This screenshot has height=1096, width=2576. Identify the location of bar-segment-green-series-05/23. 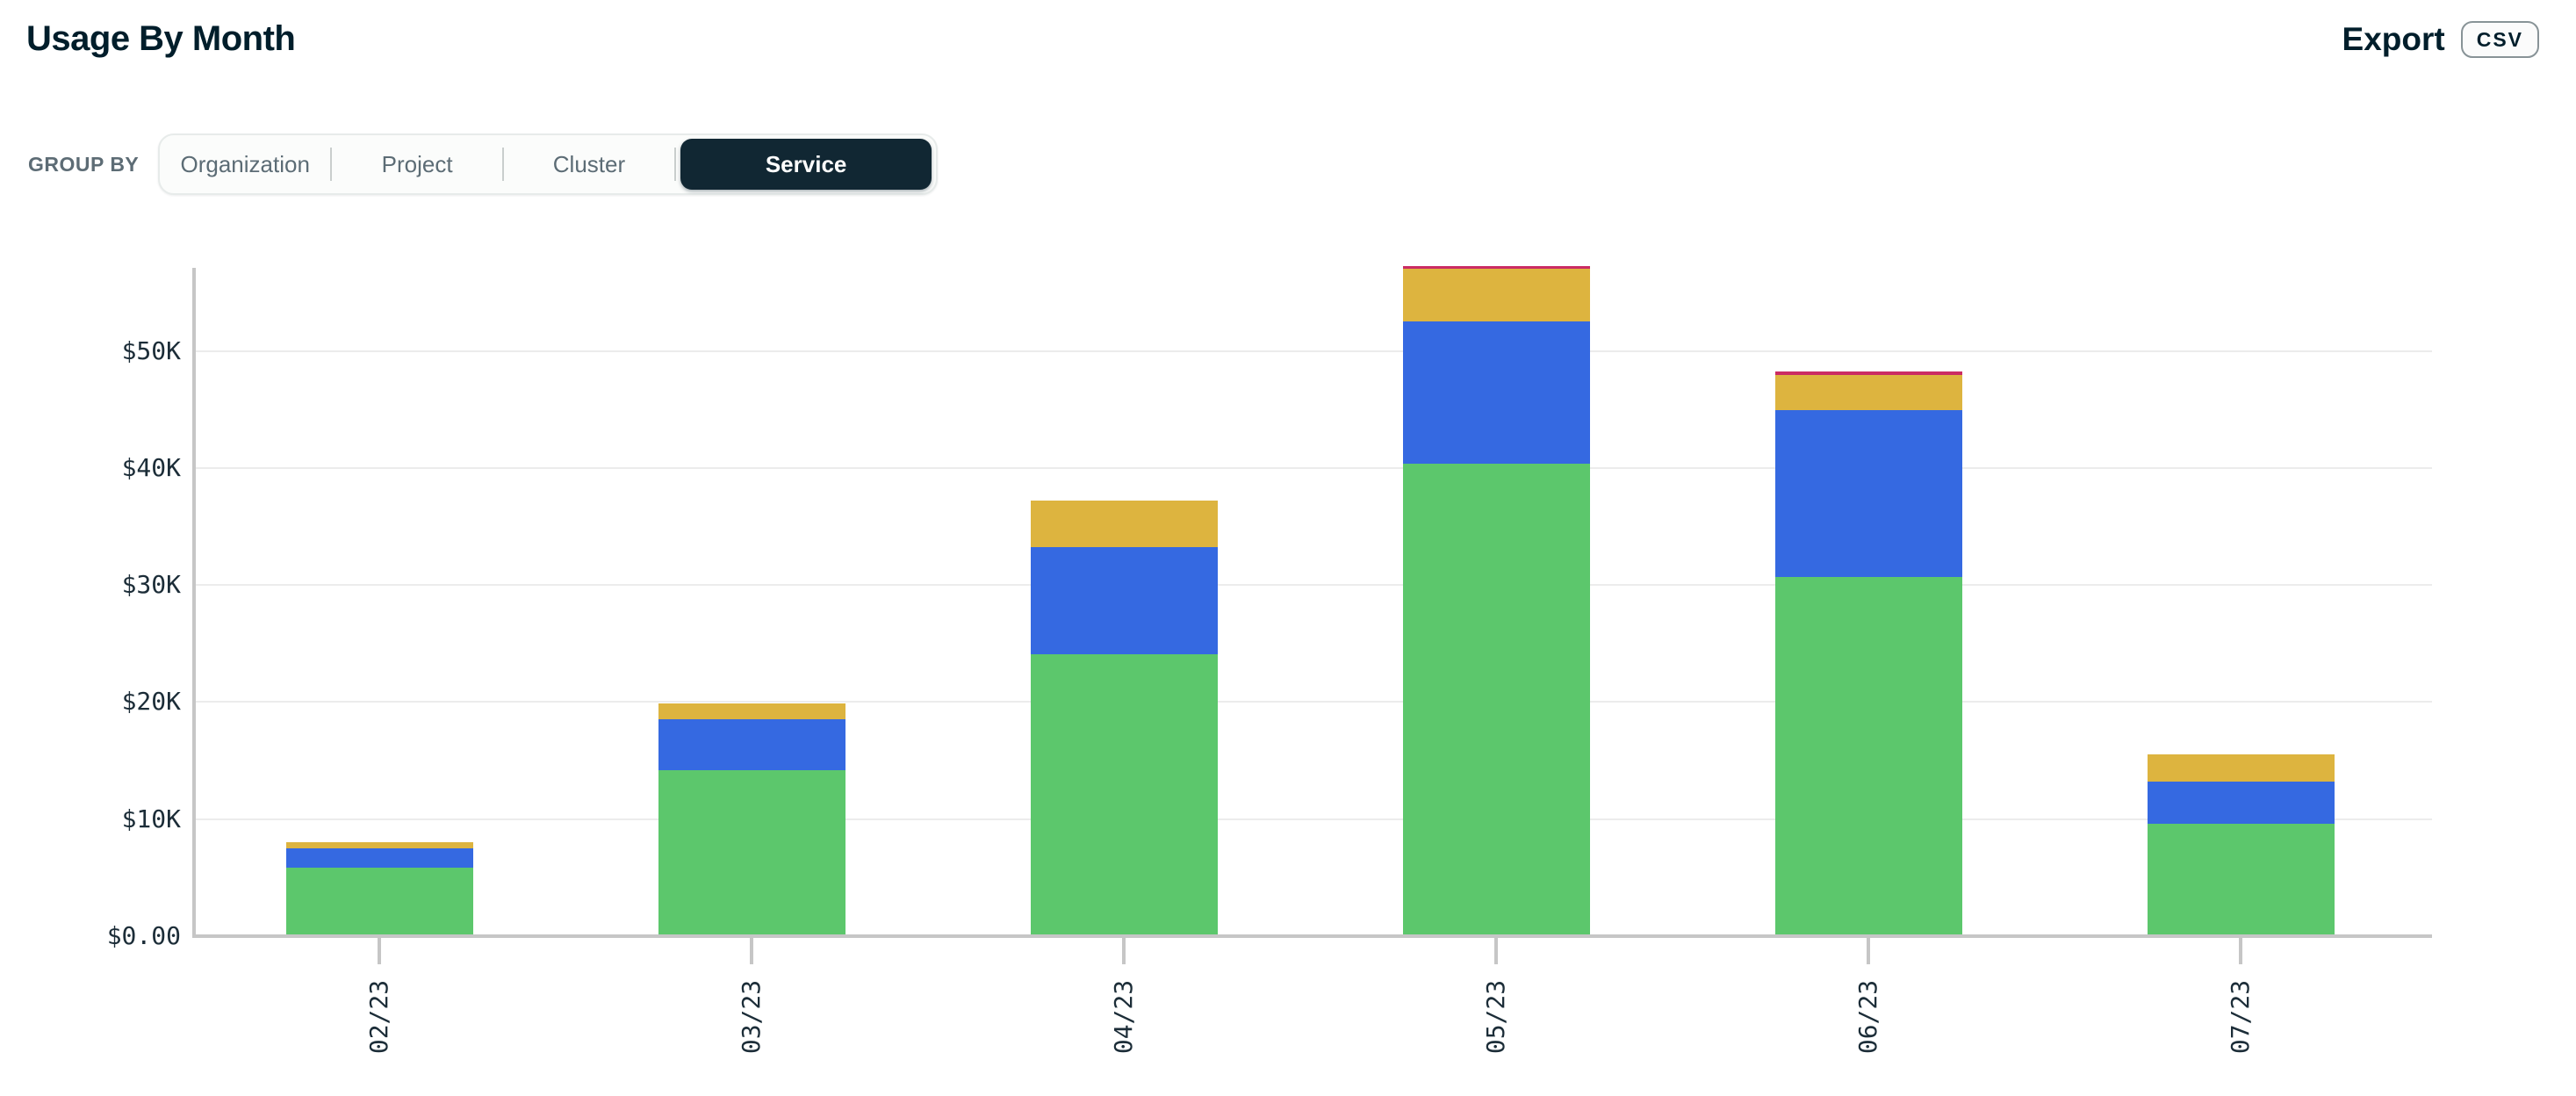
(1496, 699).